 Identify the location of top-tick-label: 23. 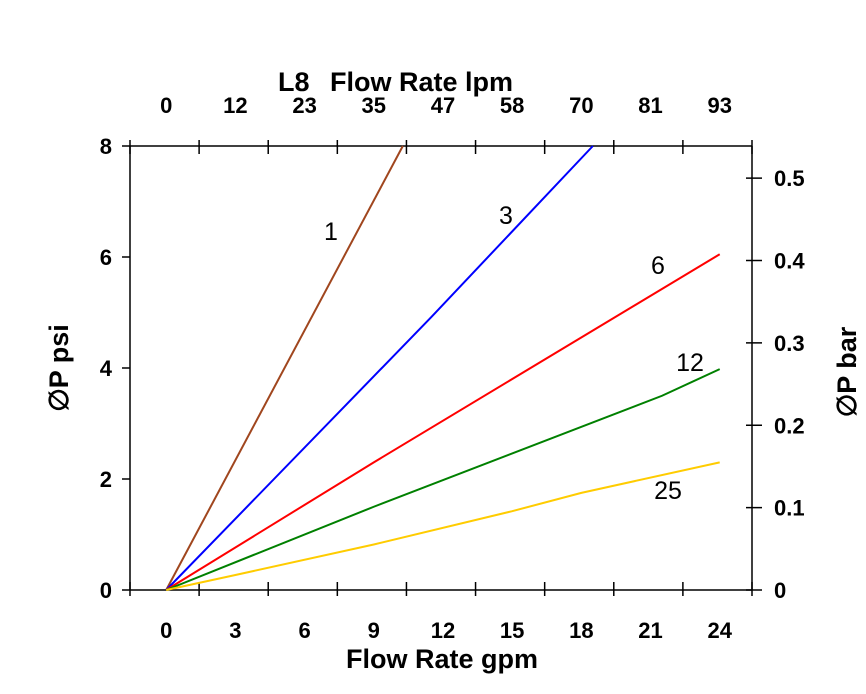
(304, 105).